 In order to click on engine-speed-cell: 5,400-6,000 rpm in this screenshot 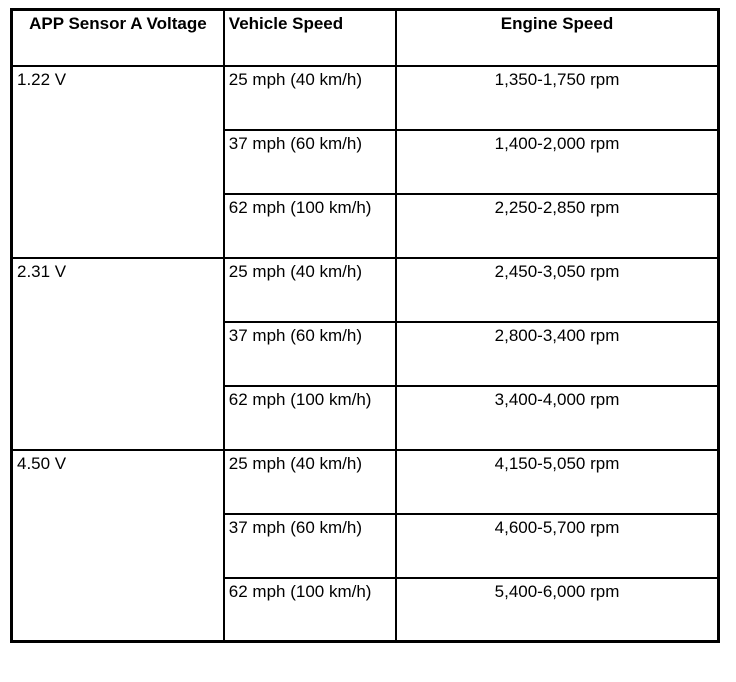, I will do `click(557, 609)`.